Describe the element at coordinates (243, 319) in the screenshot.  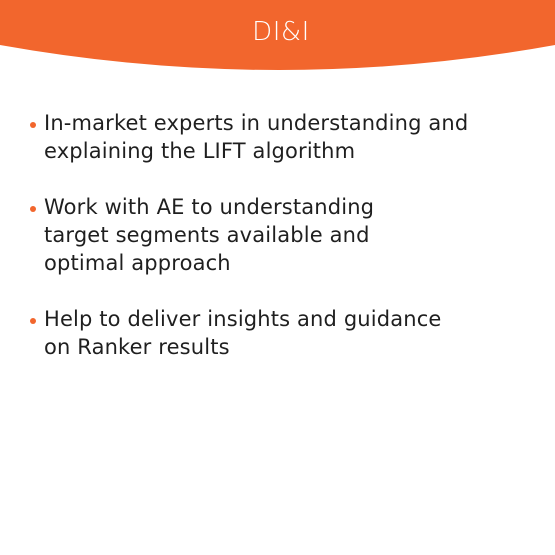
I see `bullet-line: Help to deliver insights and guidance` at that location.